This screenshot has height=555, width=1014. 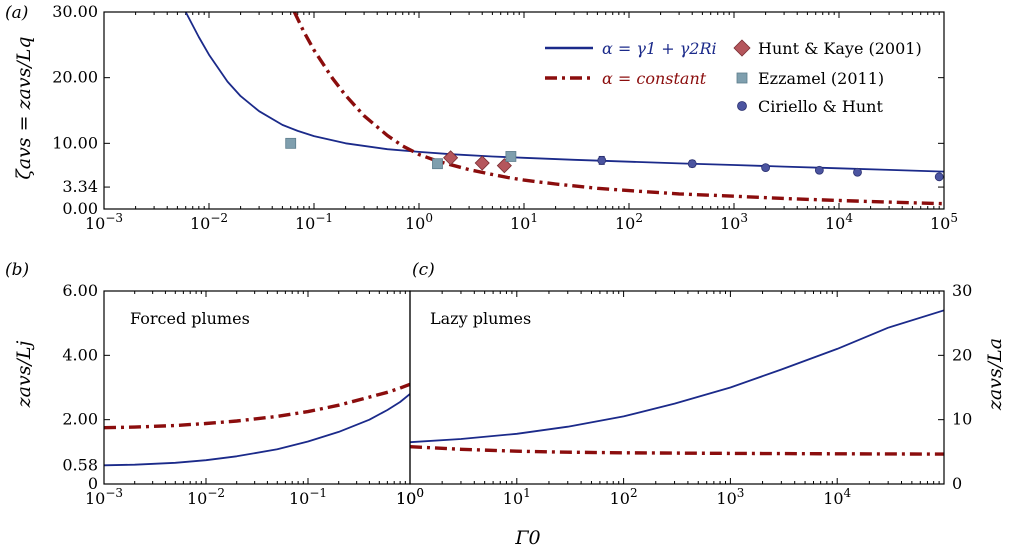 I want to click on y-tick-label: 3.34, so click(x=80, y=186).